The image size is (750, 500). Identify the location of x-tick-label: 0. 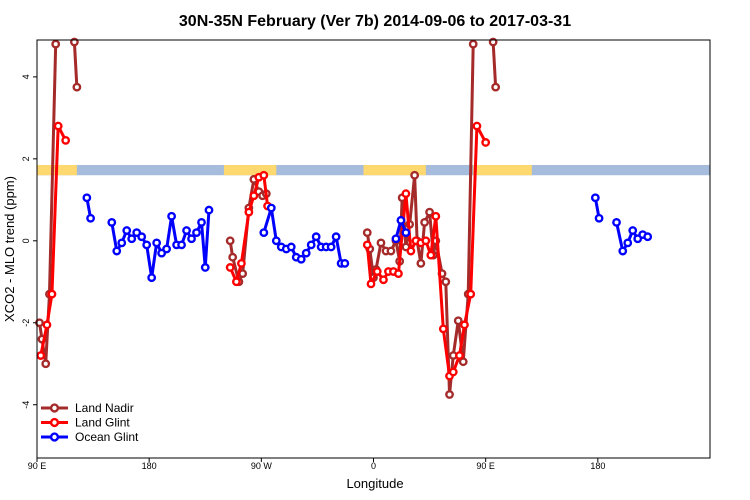
(373, 466).